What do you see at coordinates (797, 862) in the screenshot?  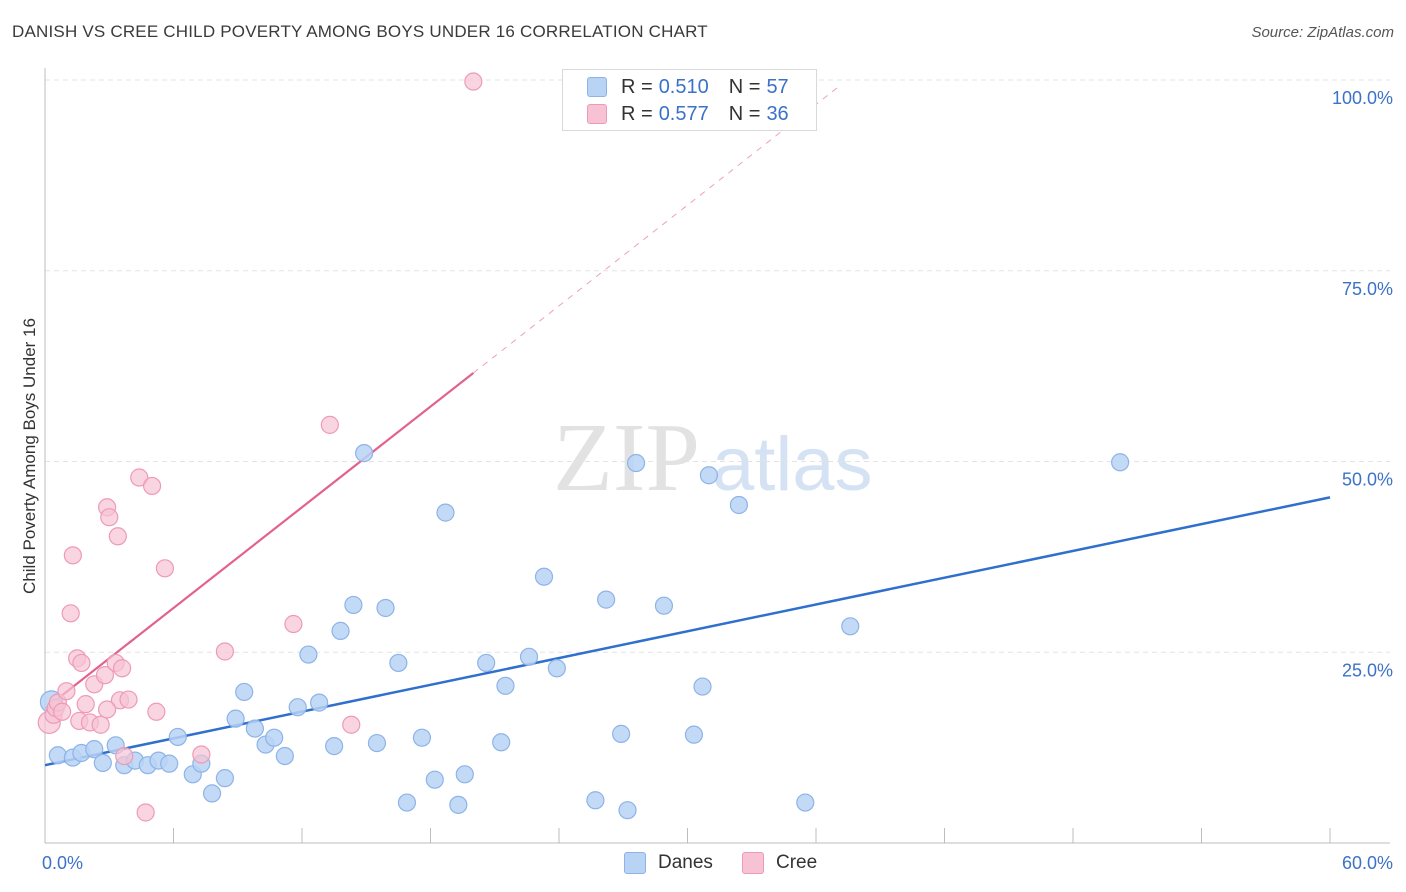 I see `legend-cree-label: Cree` at bounding box center [797, 862].